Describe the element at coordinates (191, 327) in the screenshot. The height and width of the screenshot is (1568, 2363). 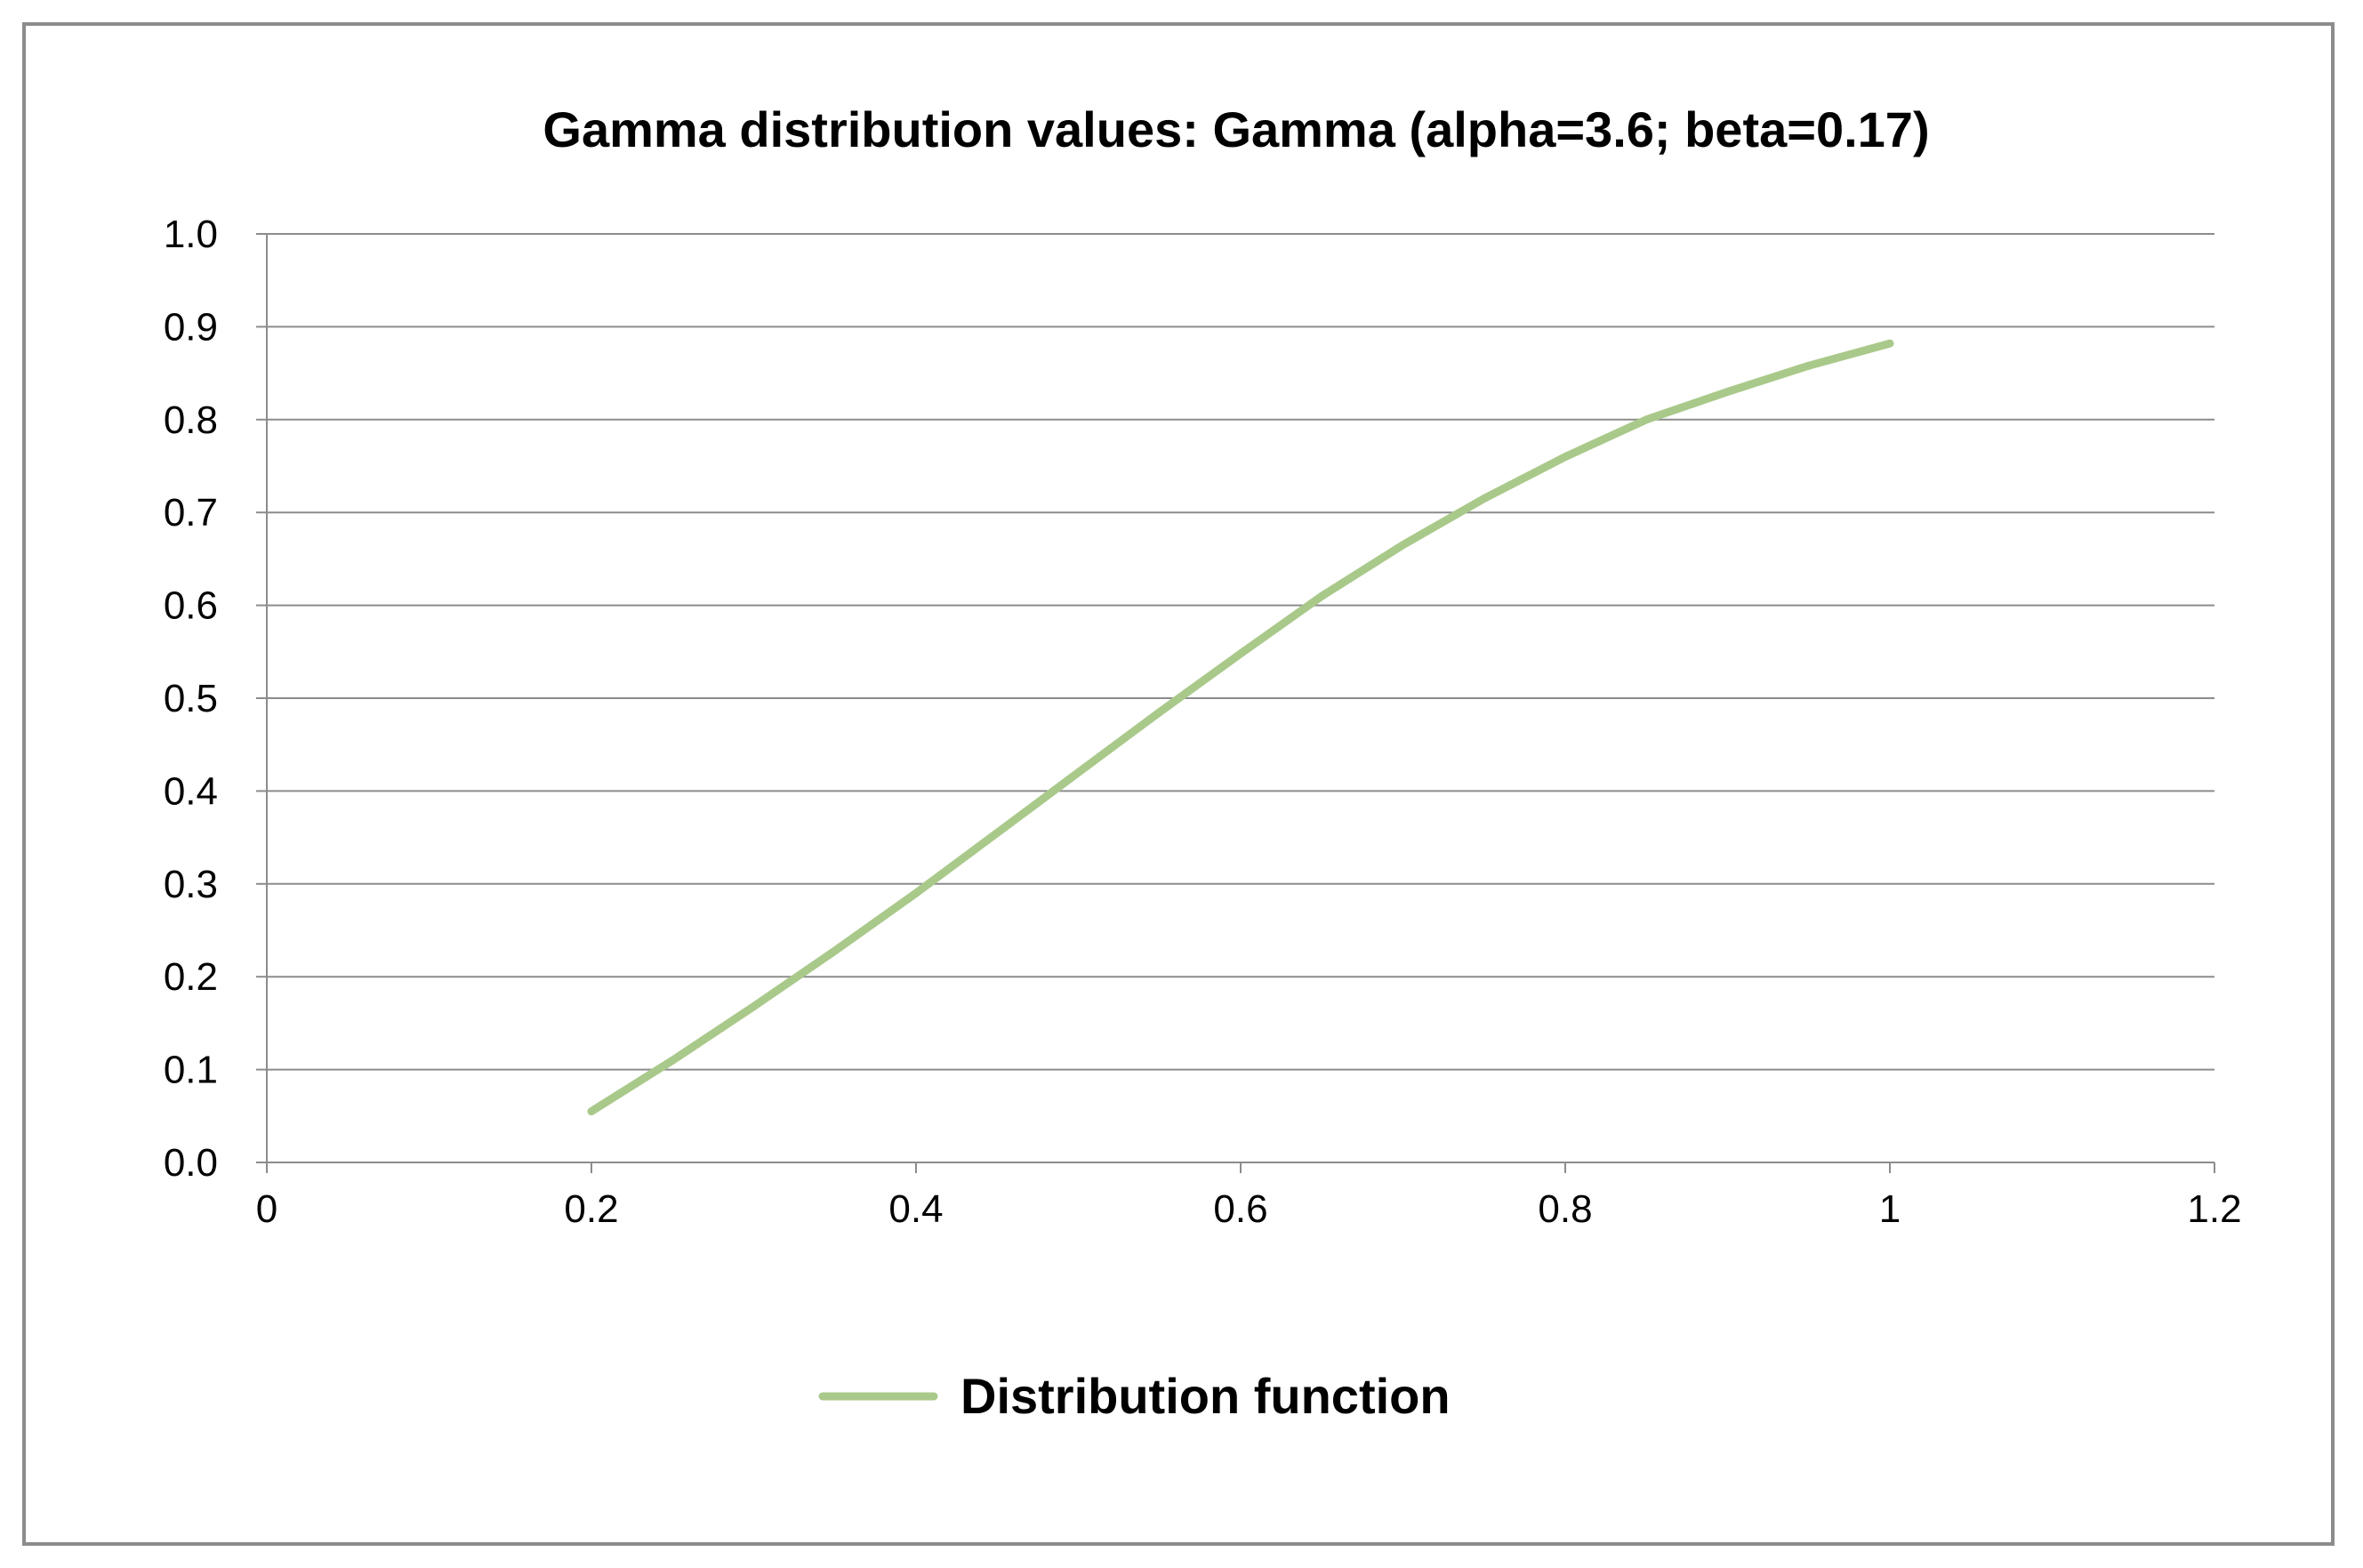
I see `y-tick-label: 0.9` at that location.